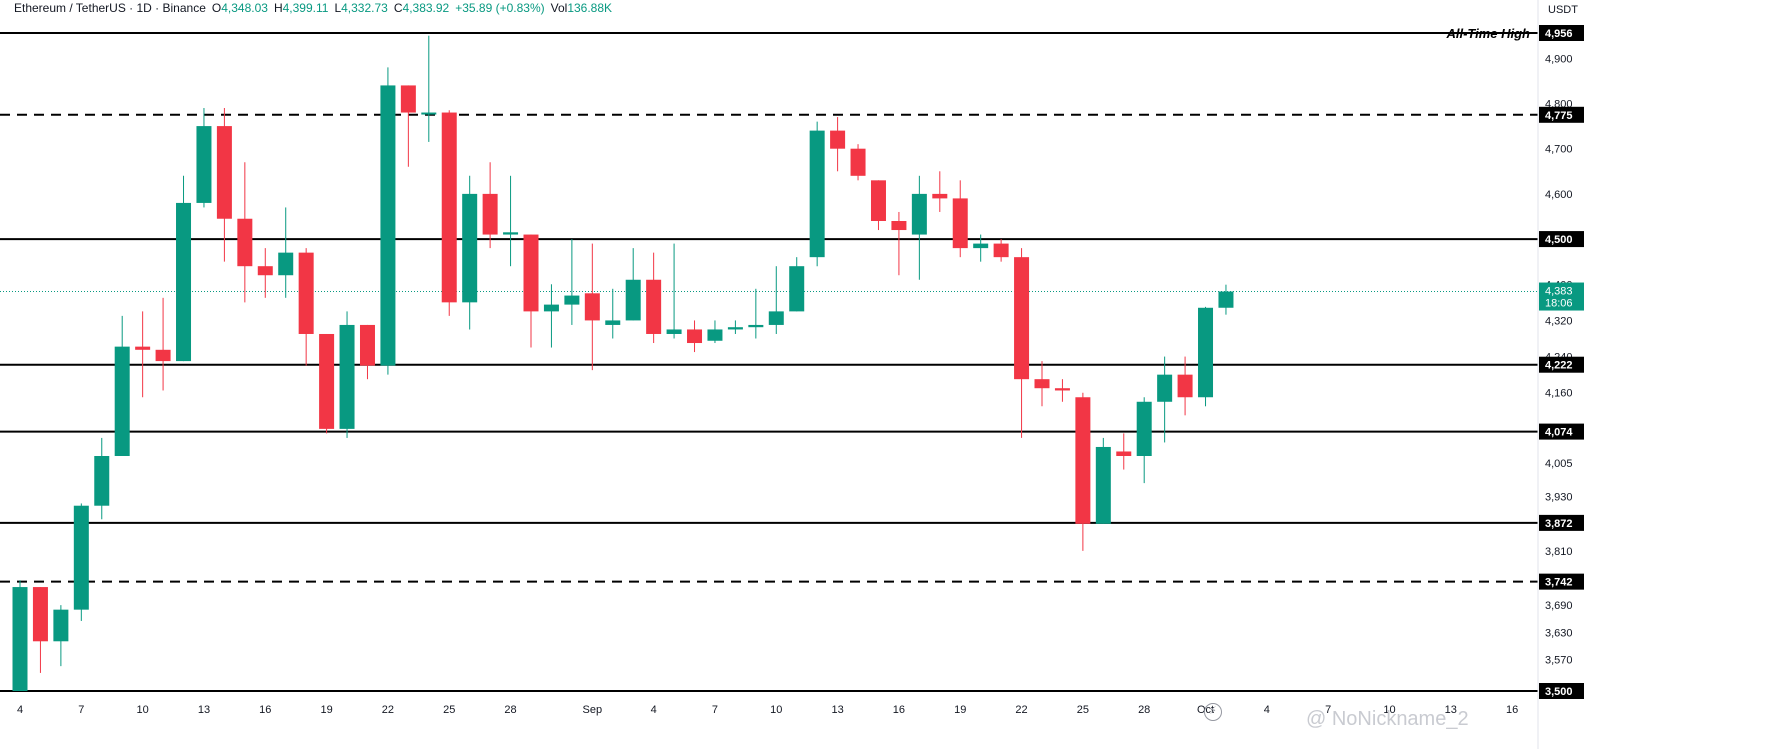  What do you see at coordinates (110, 8) in the screenshot?
I see `symbol-title: Ethereum / TetherUS · 1D · Binance` at bounding box center [110, 8].